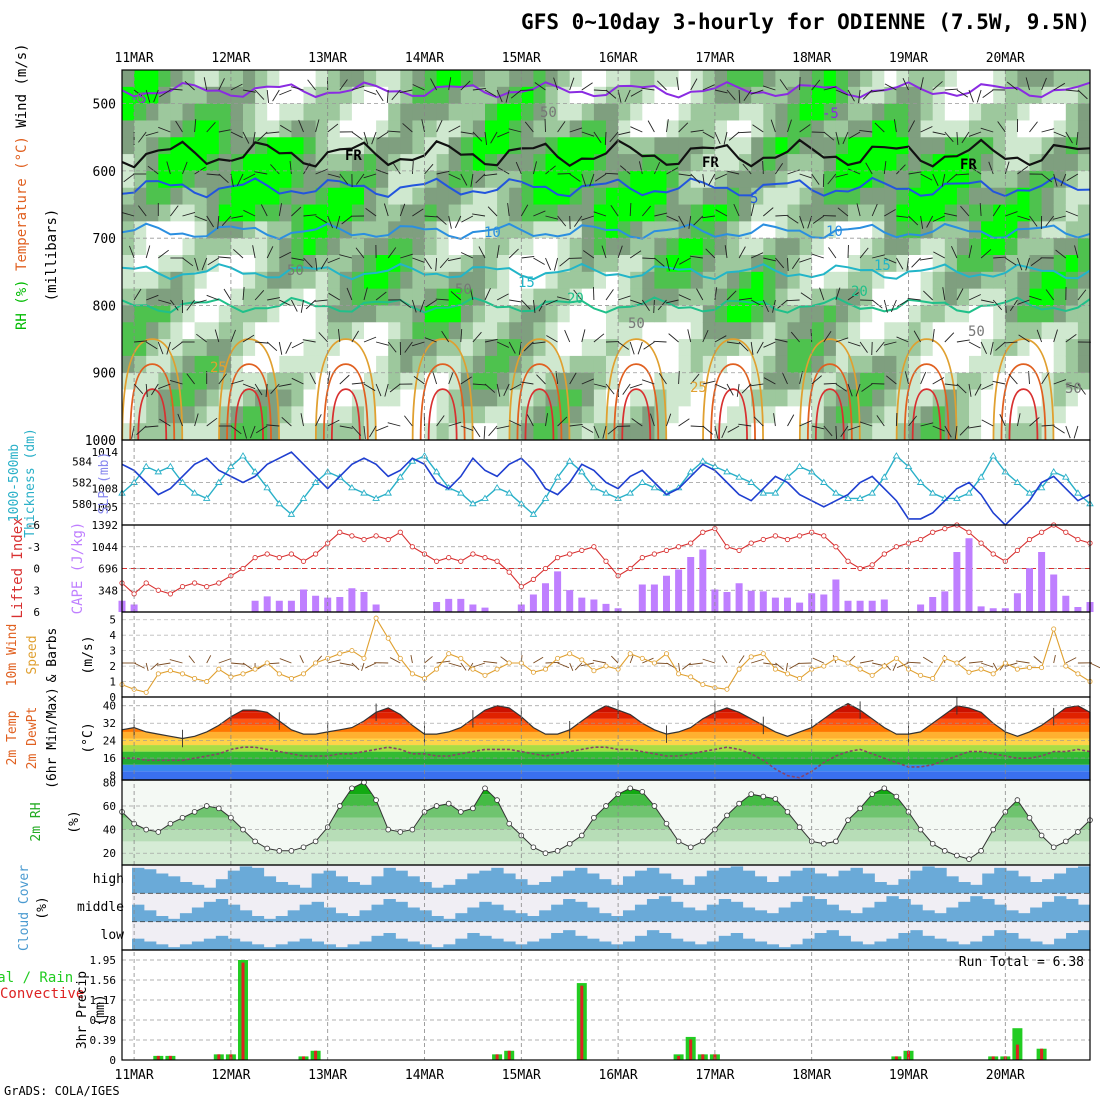  What do you see at coordinates (509, 492) in the screenshot?
I see `thickness-point` at bounding box center [509, 492].